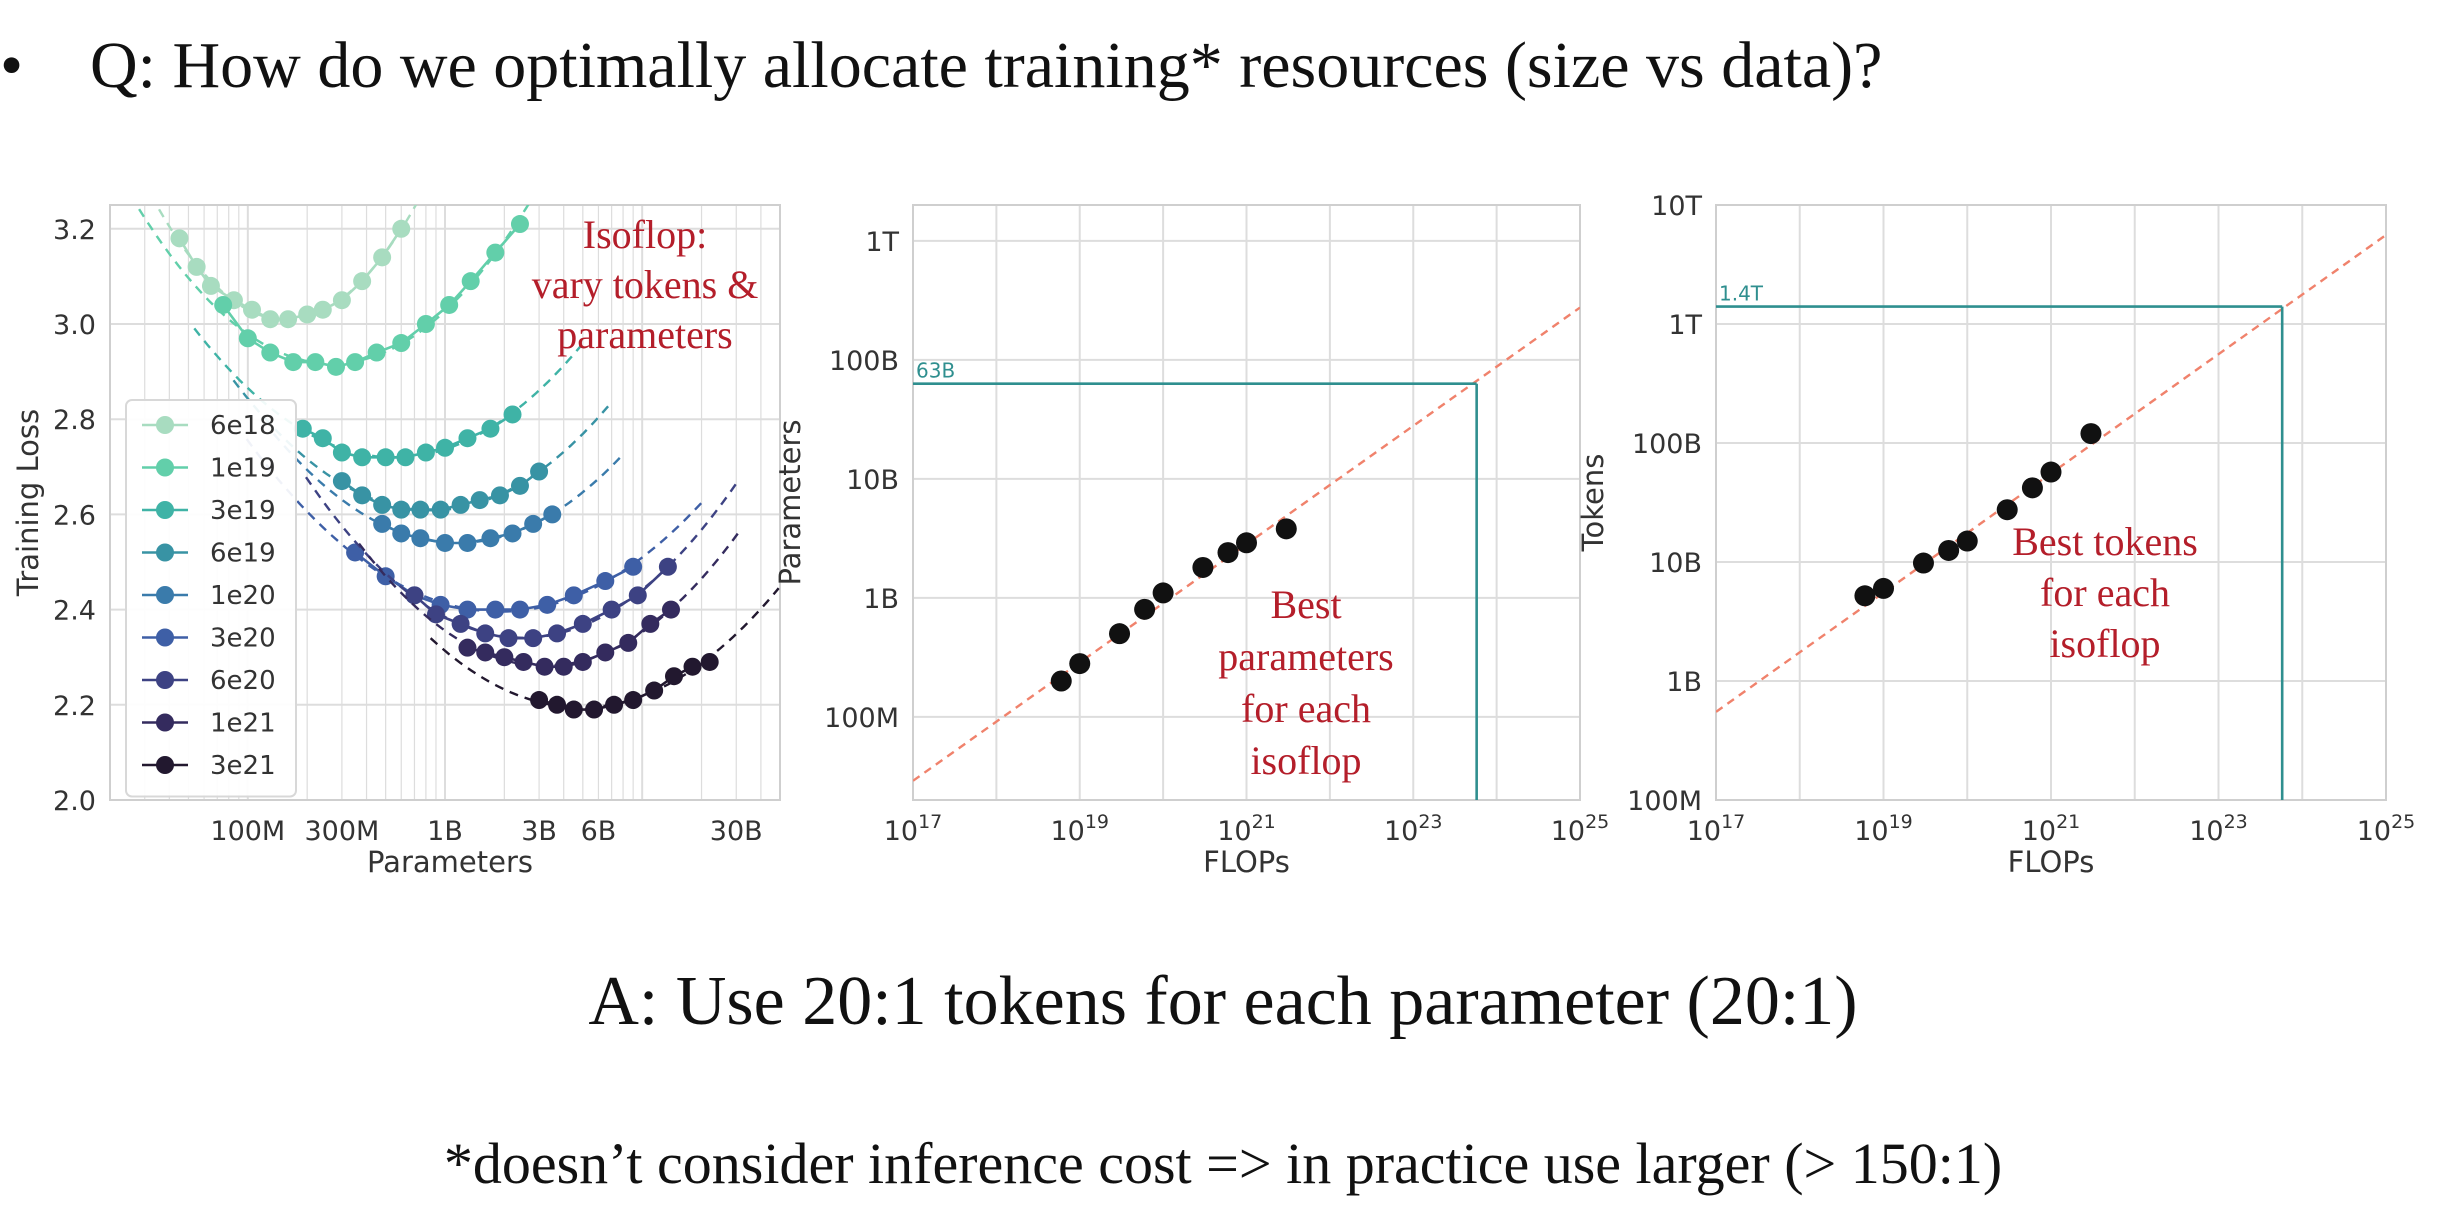 This screenshot has height=1232, width=2446. I want to click on fit-curve-6e18, so click(286, 263).